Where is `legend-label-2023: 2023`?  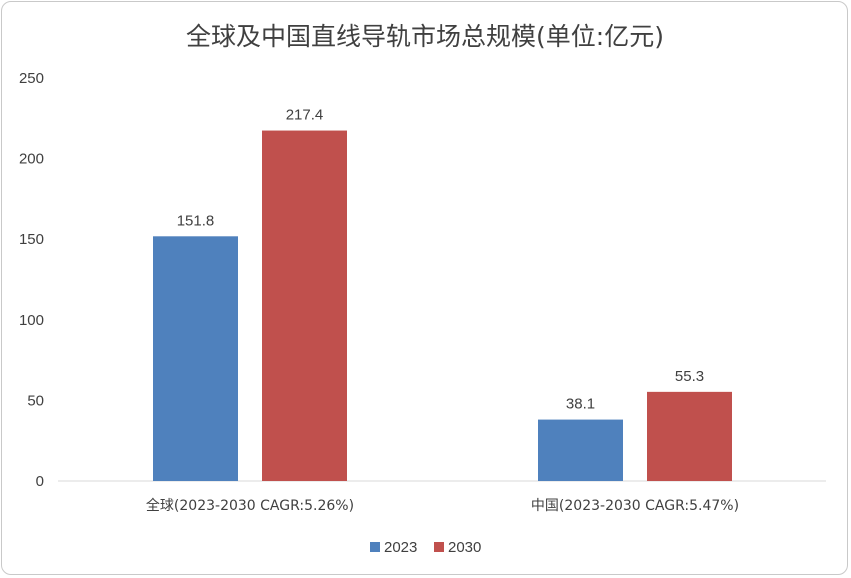
legend-label-2023: 2023 is located at coordinates (400, 547).